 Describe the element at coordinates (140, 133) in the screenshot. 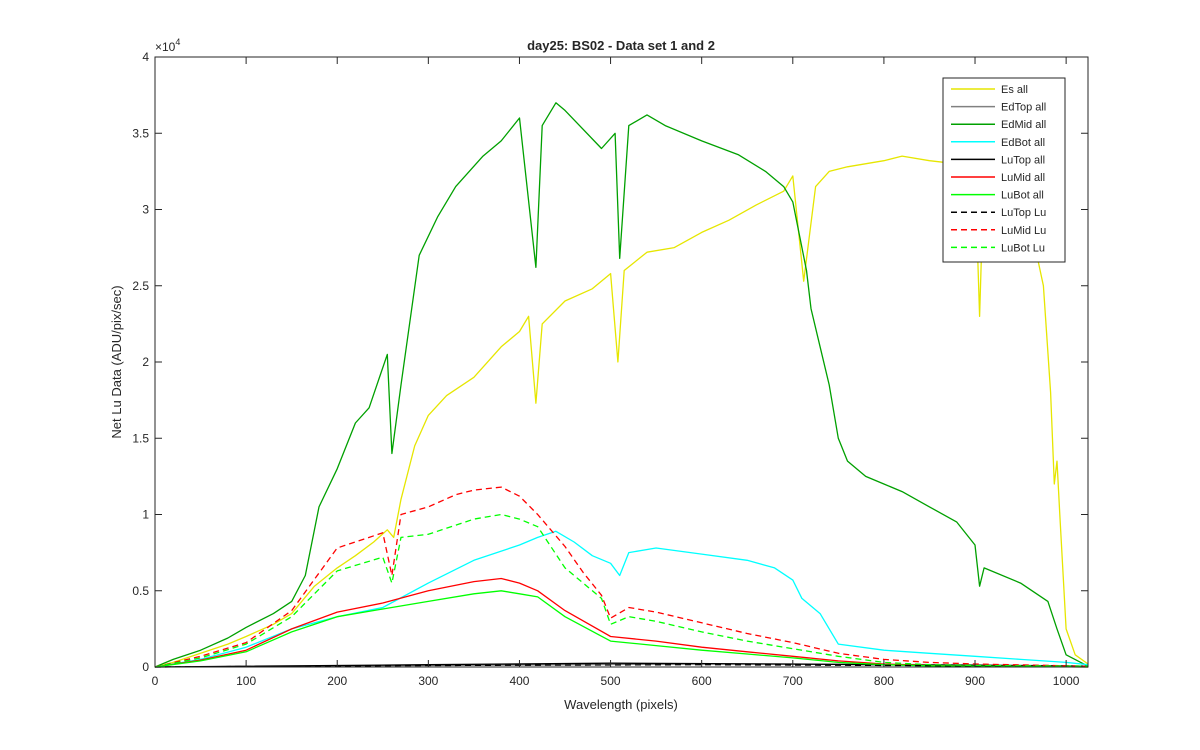

I see `y-tick-label: 3.5` at that location.